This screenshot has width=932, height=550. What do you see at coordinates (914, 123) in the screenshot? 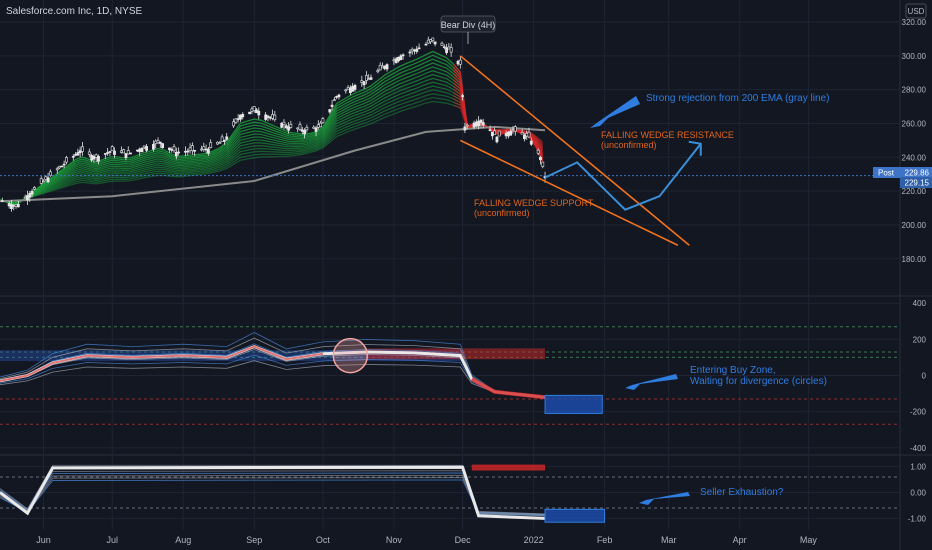
I see `y-tick-label: 260.00` at bounding box center [914, 123].